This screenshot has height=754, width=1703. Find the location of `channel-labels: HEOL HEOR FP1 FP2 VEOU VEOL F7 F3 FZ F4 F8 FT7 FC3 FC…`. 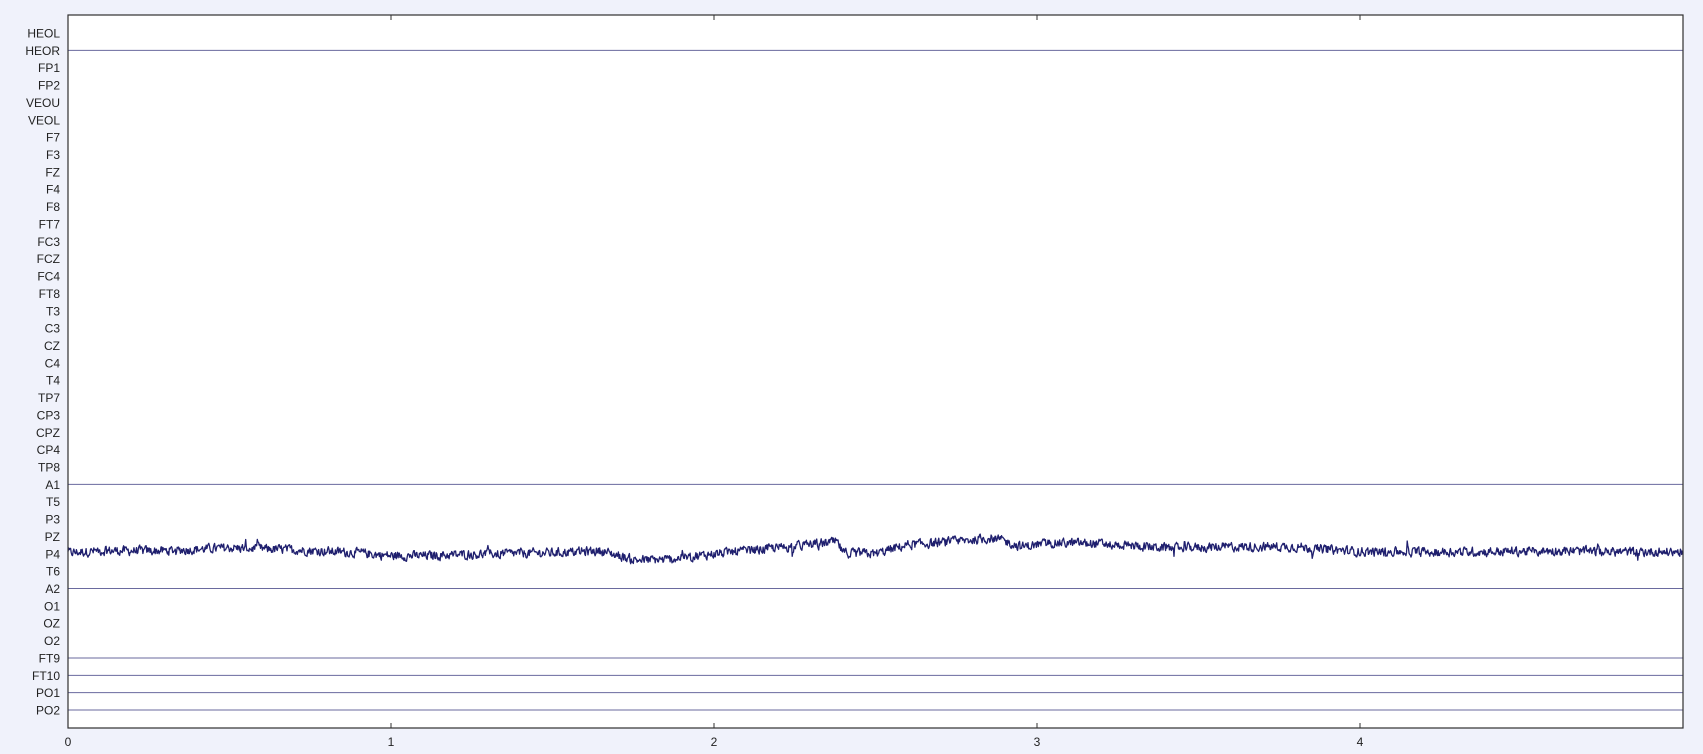

channel-labels: HEOL HEOR FP1 FP2 VEOU VEOL F7 F3 FZ F4 F8 FT7 FC3 FC… is located at coordinates (42, 372).